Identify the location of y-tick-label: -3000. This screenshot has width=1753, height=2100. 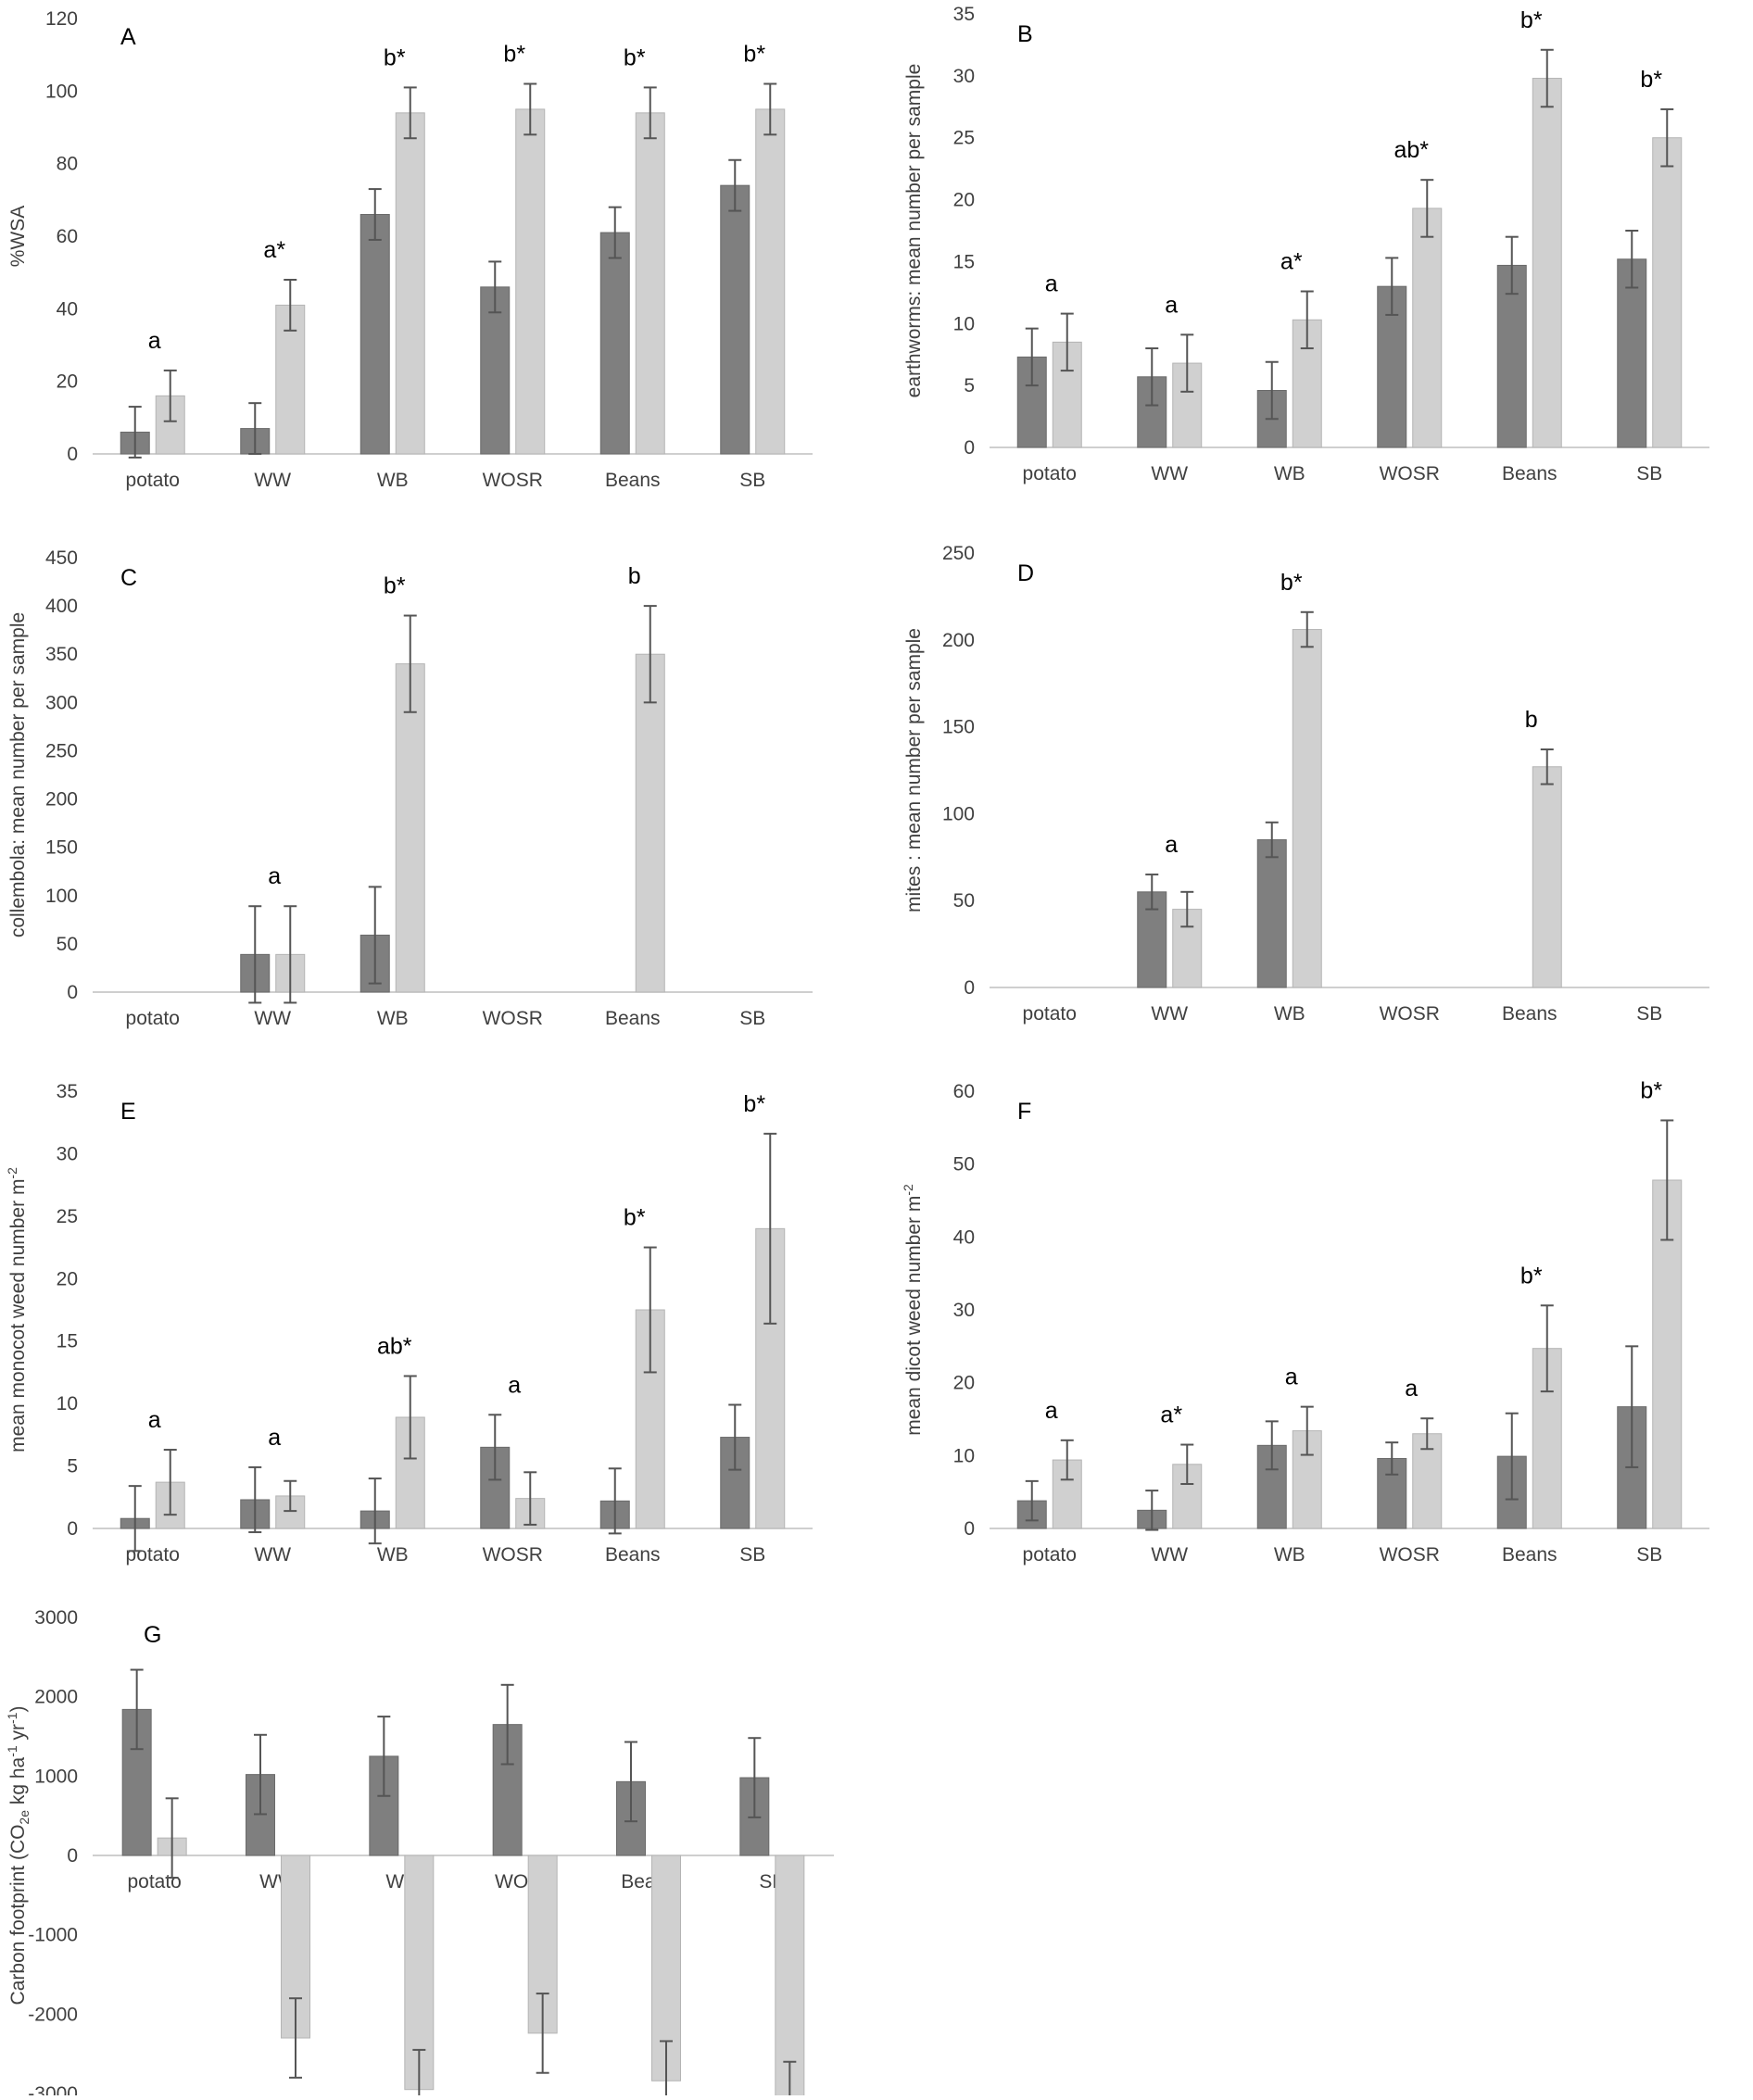
(53, 2089).